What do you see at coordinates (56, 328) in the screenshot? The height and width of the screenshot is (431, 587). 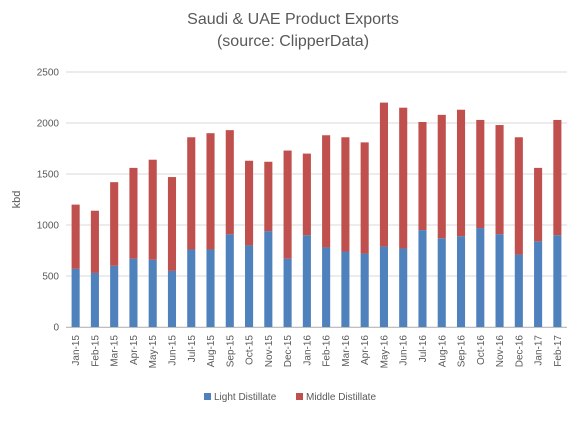 I see `y-tick-label: 0` at bounding box center [56, 328].